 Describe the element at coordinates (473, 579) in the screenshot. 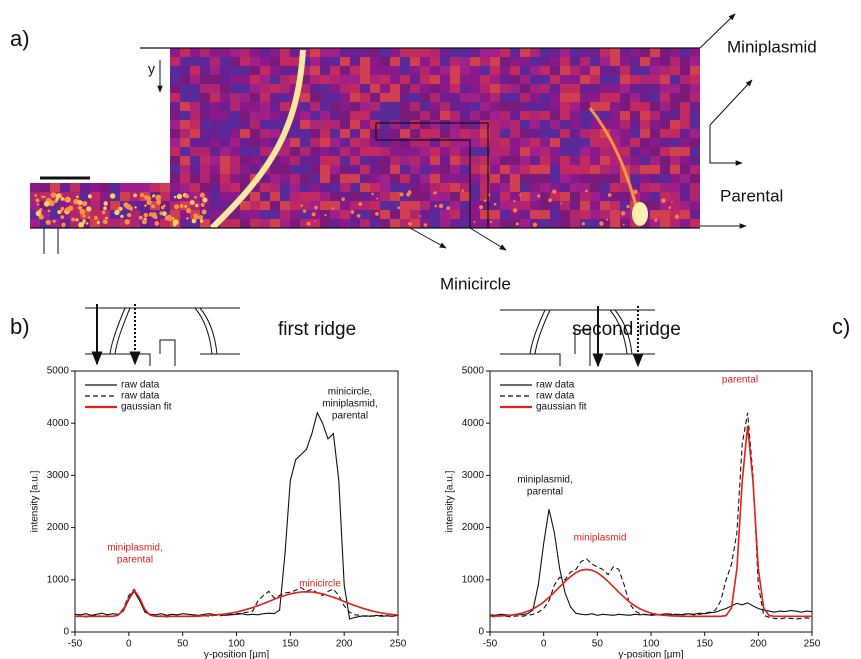

I see `y-tick-label: 1000` at that location.